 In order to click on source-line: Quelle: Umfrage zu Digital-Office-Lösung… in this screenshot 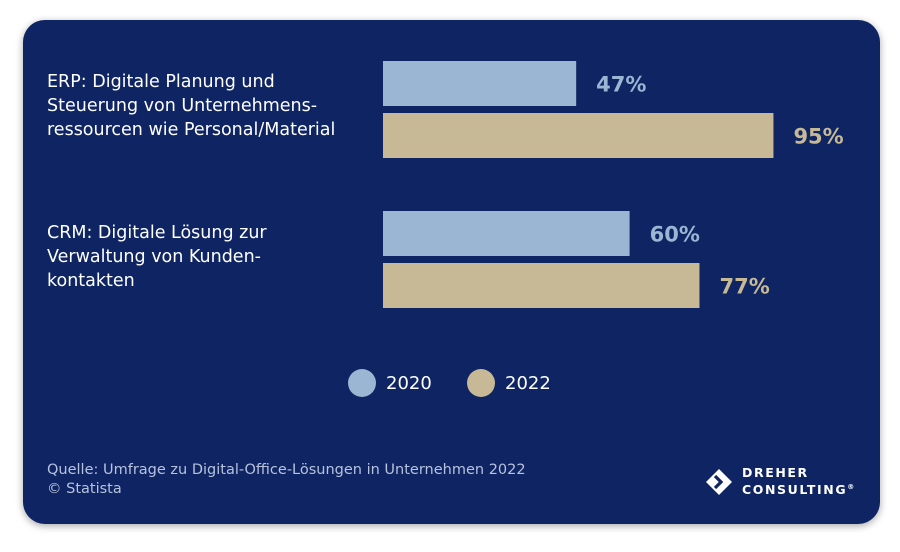, I will do `click(286, 470)`.